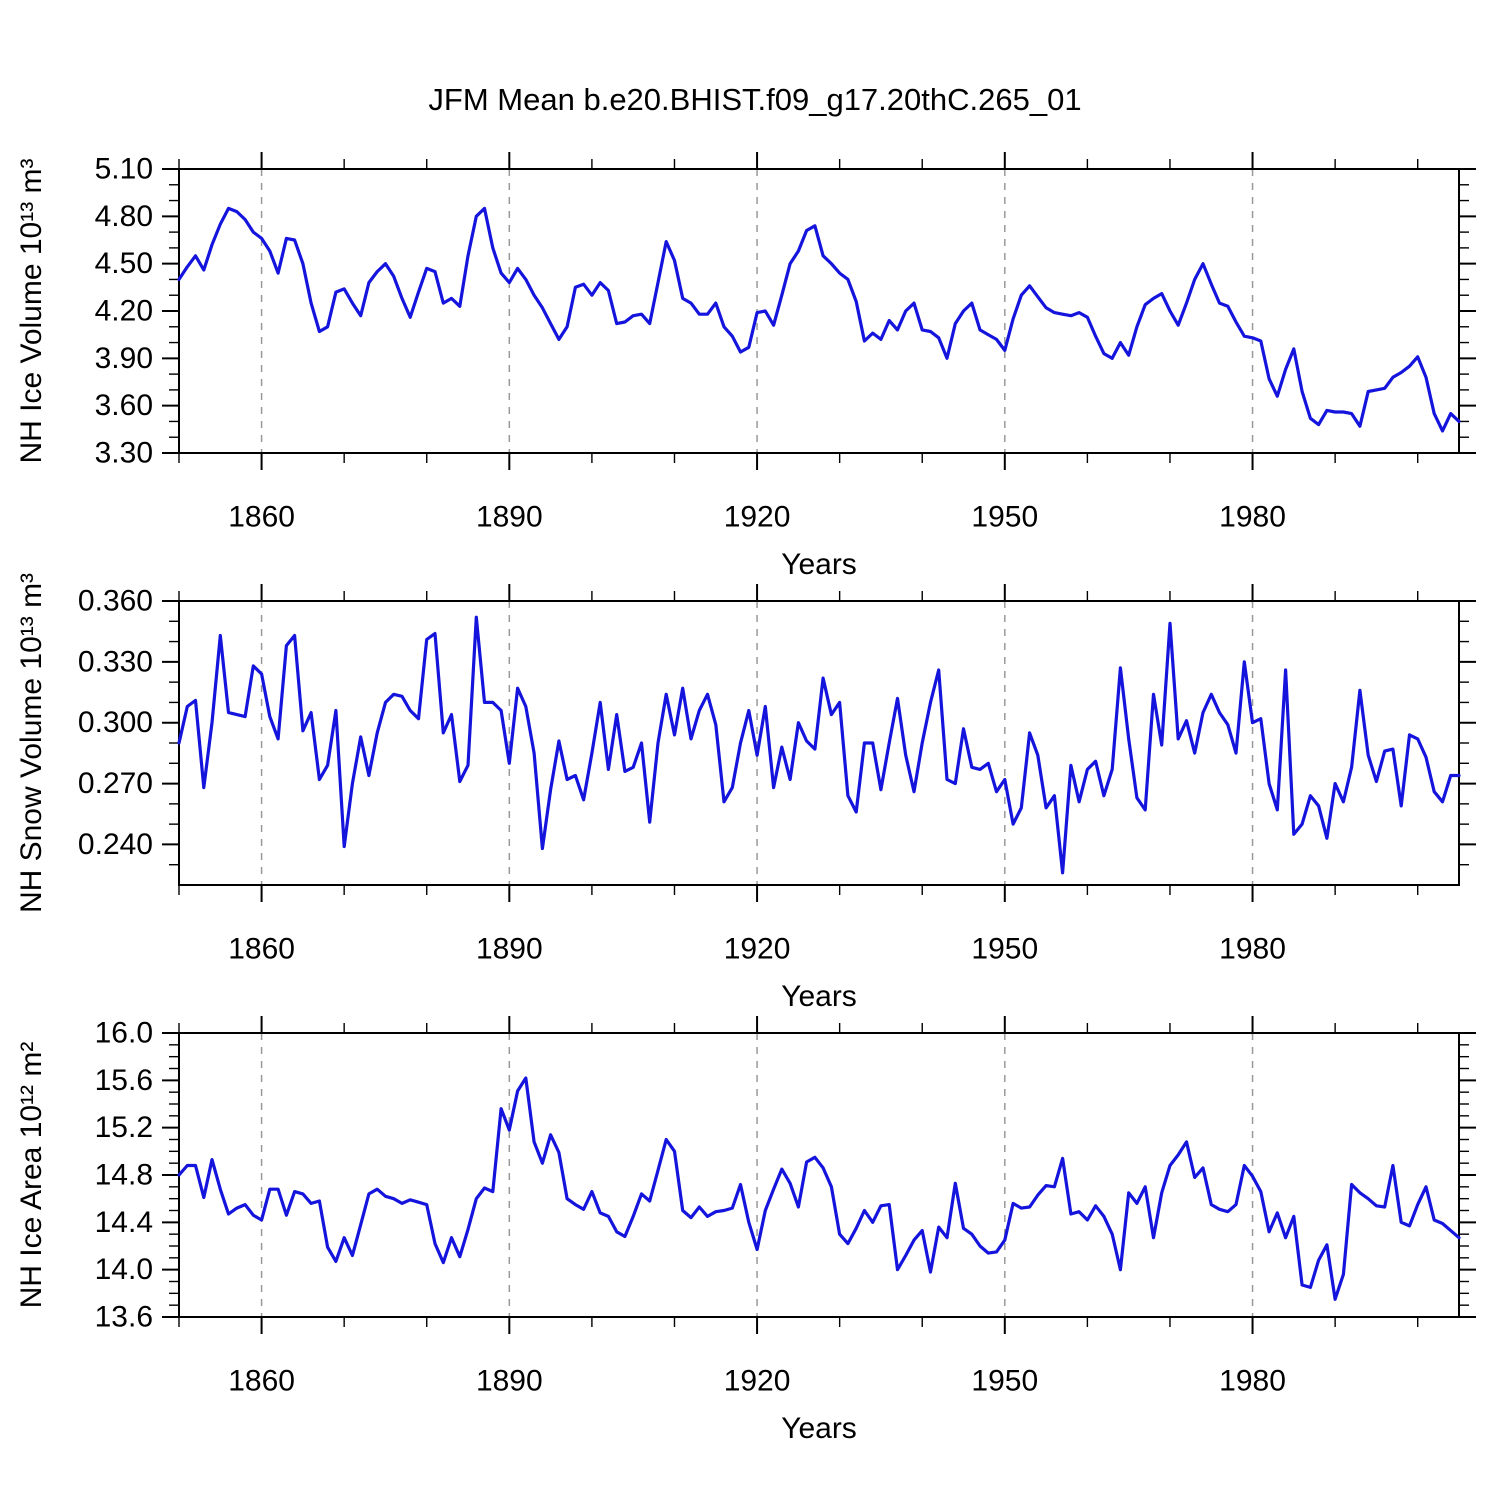  Describe the element at coordinates (115, 661) in the screenshot. I see `y-tick-label: 0.330` at that location.